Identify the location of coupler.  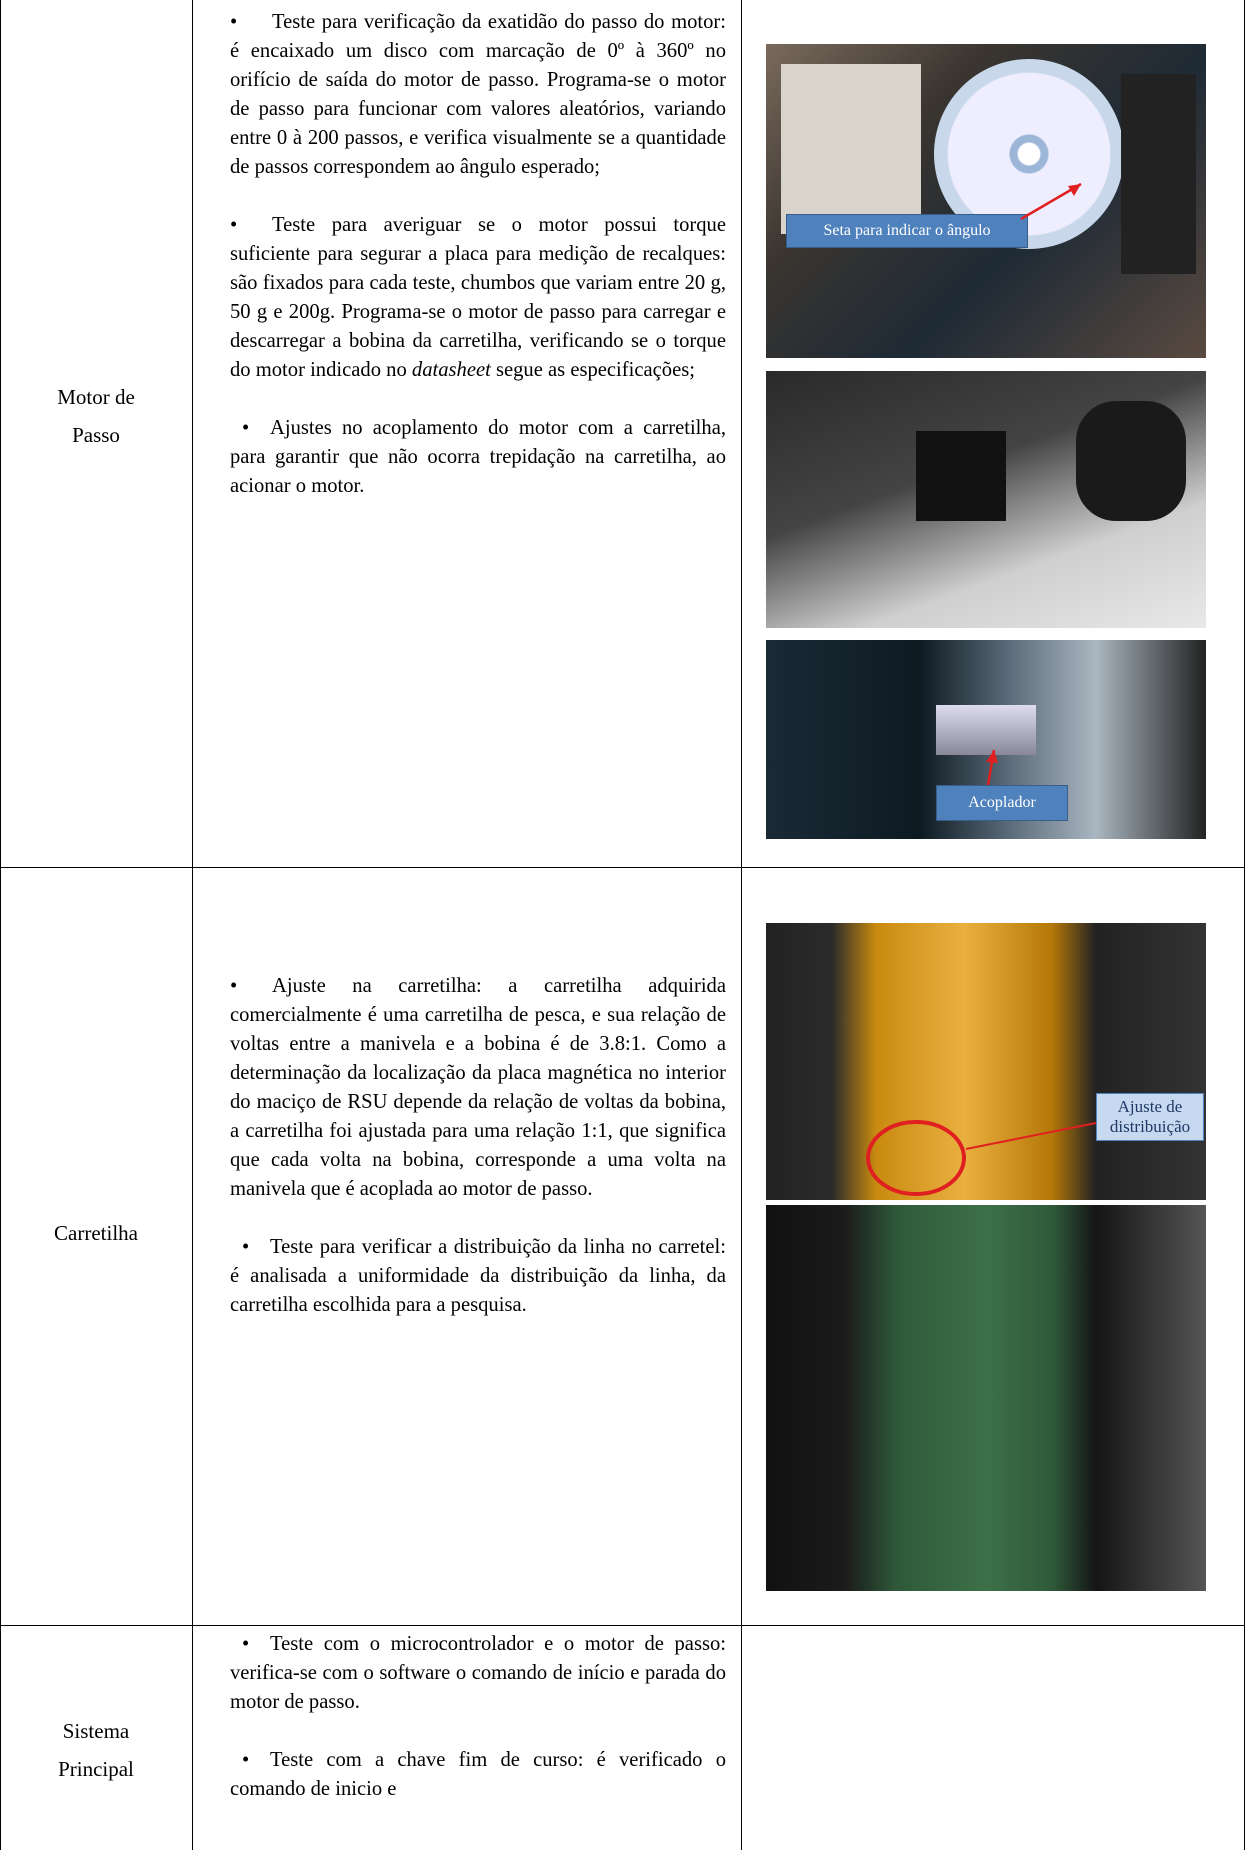
(986, 730).